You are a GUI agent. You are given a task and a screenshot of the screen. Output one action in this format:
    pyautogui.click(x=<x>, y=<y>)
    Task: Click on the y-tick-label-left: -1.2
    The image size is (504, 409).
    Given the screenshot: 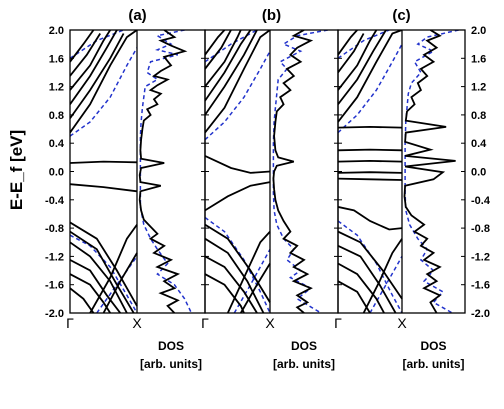 What is the action you would take?
    pyautogui.click(x=54, y=257)
    